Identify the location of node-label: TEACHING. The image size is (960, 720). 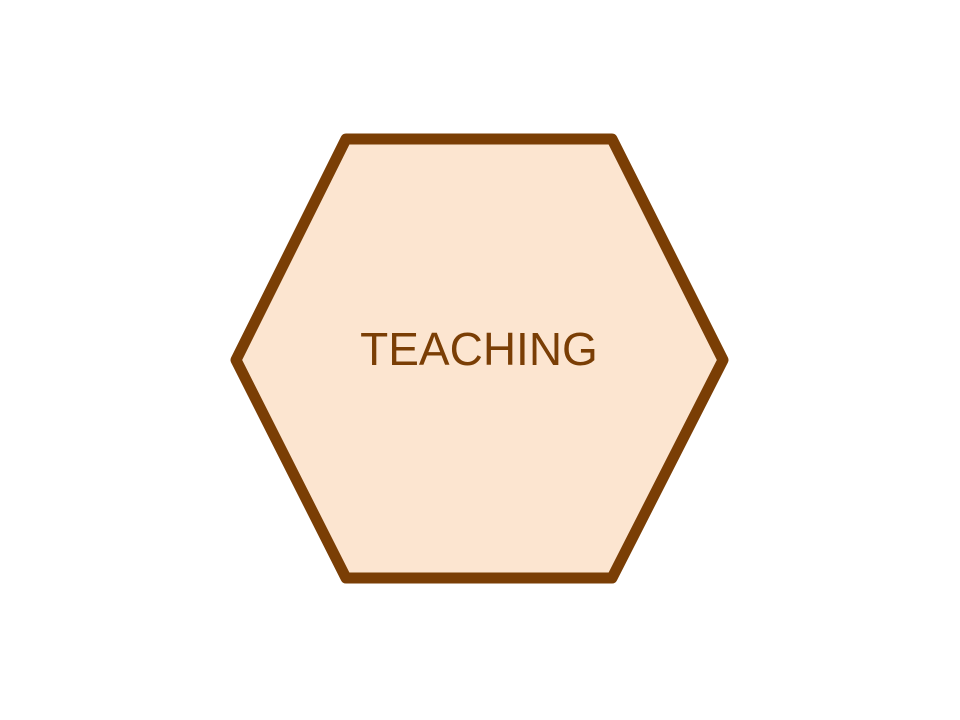
(479, 349).